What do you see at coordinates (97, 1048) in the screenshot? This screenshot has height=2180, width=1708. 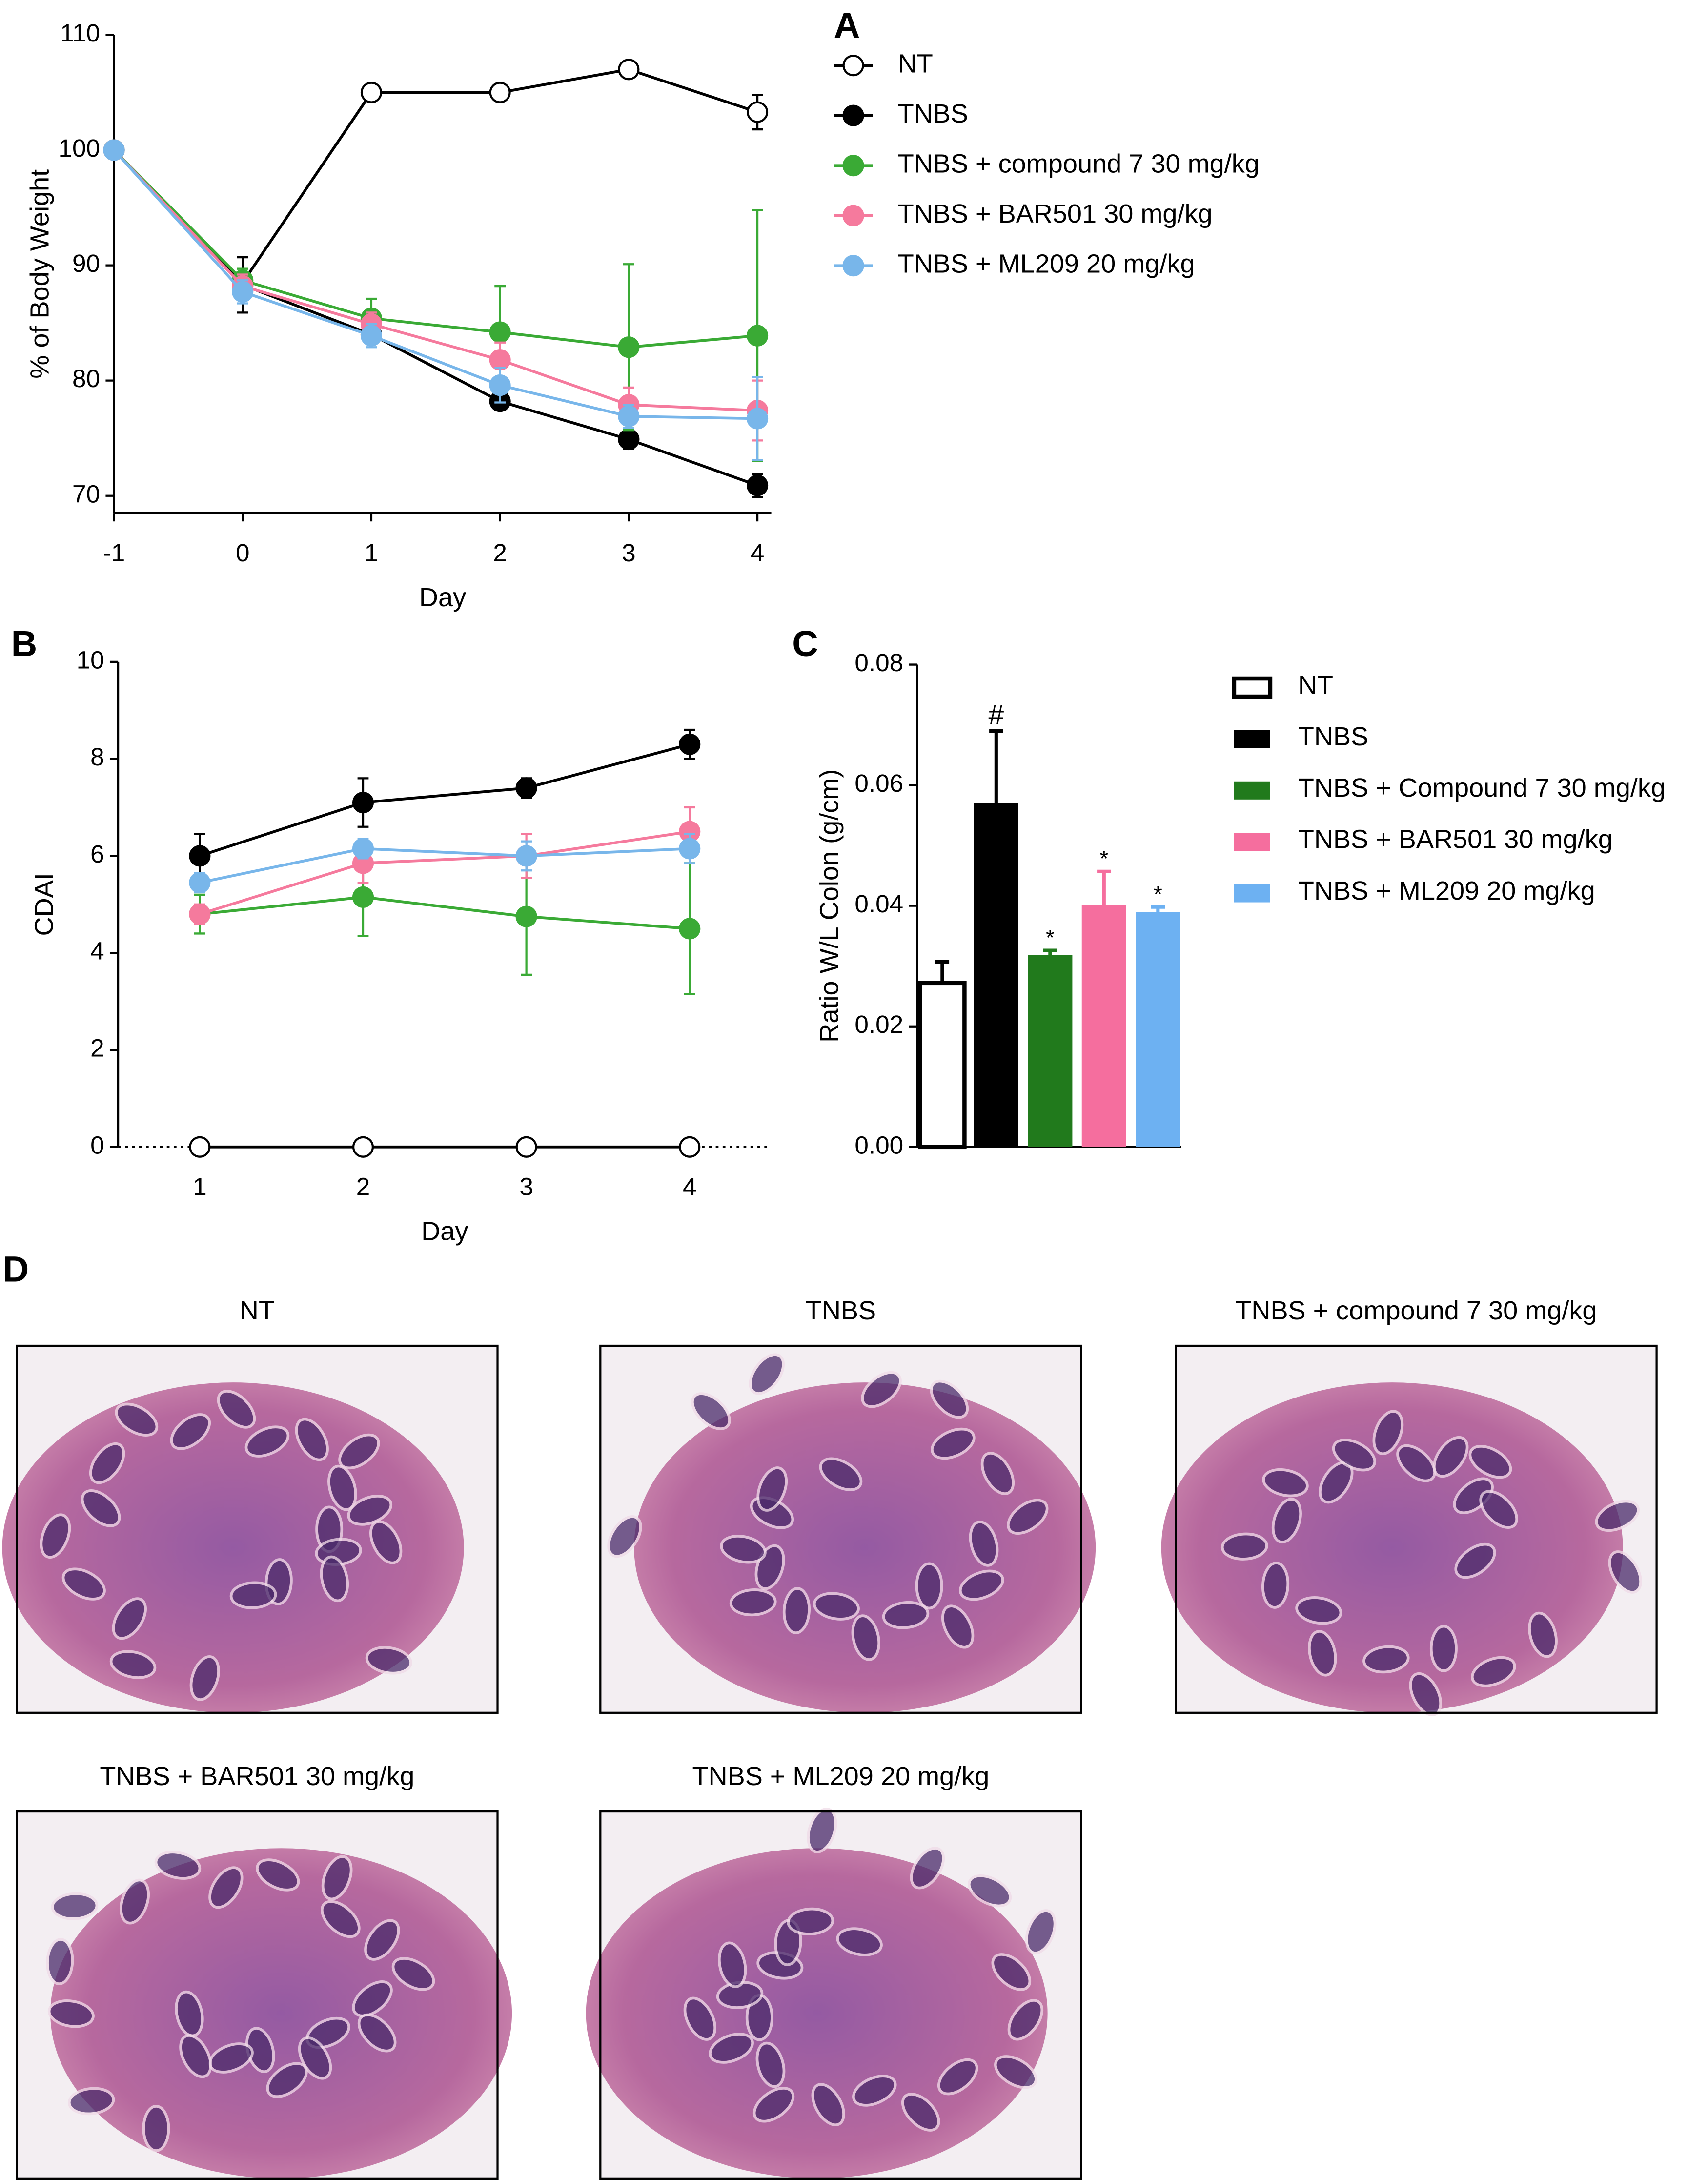 I see `y-tick-label: 2` at bounding box center [97, 1048].